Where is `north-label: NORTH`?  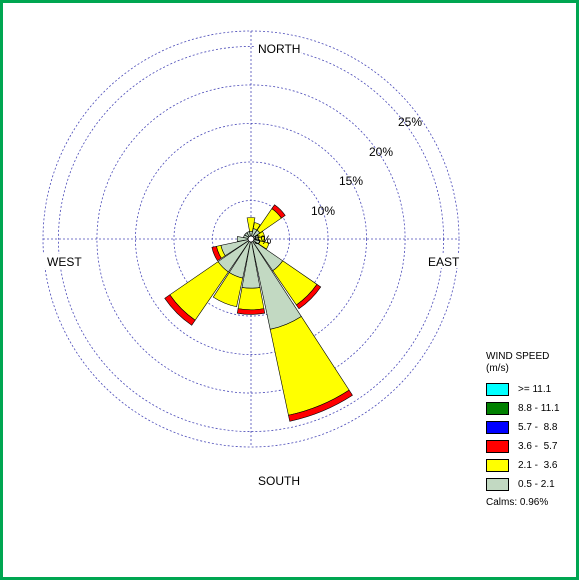
north-label: NORTH is located at coordinates (279, 49).